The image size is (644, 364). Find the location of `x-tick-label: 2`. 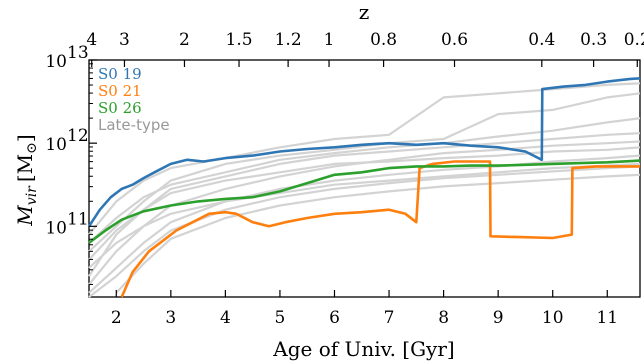

x-tick-label: 2 is located at coordinates (116, 318).